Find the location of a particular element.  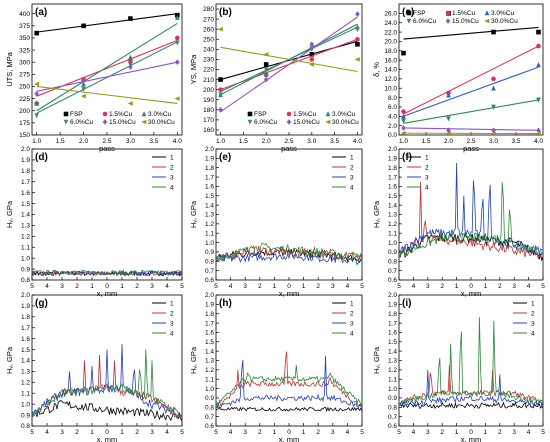

y-tick-label: 1.2 is located at coordinates (209, 370).